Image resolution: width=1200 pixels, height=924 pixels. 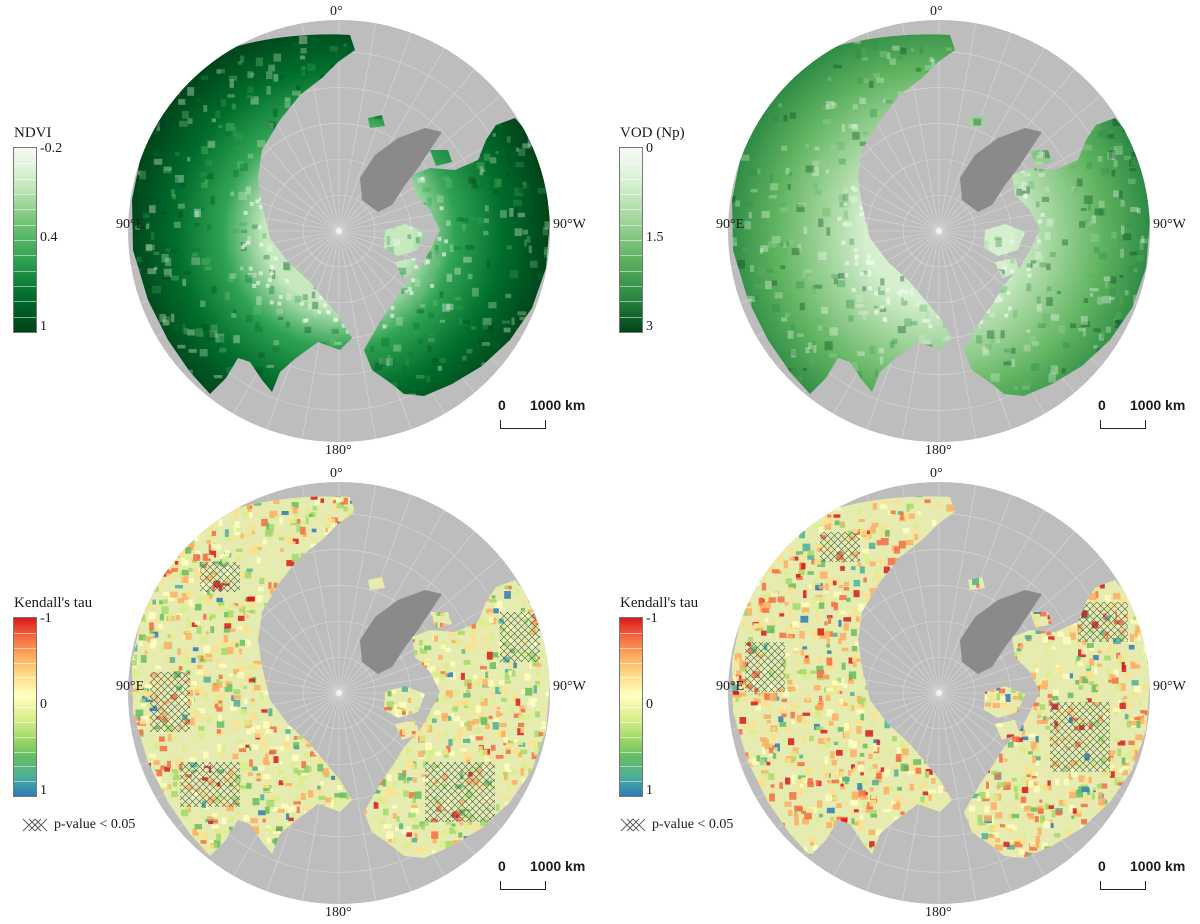 What do you see at coordinates (649, 327) in the screenshot?
I see `legend-tick: 3` at bounding box center [649, 327].